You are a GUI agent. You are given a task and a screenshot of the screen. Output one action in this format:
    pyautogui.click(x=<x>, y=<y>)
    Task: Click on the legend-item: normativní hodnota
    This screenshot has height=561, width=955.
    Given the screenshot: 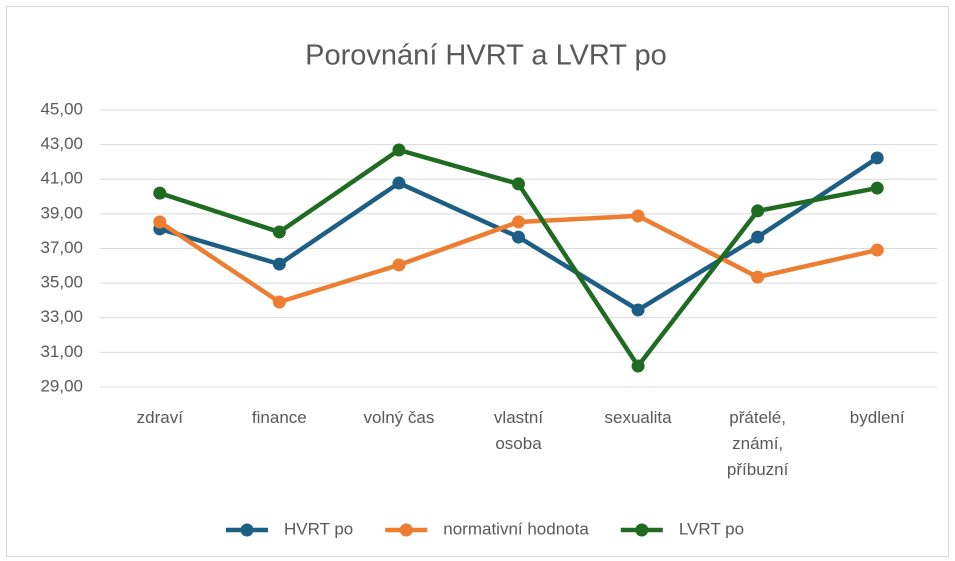 What is the action you would take?
    pyautogui.click(x=487, y=528)
    